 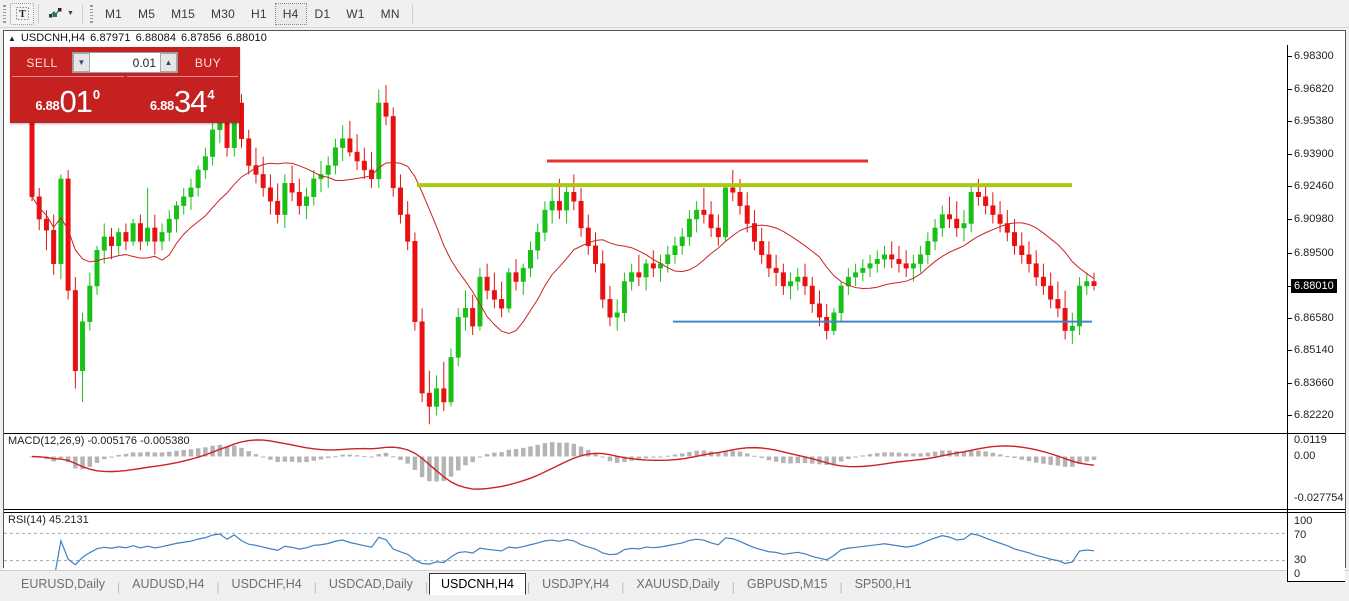 What do you see at coordinates (646, 556) in the screenshot?
I see `rsi-svg` at bounding box center [646, 556].